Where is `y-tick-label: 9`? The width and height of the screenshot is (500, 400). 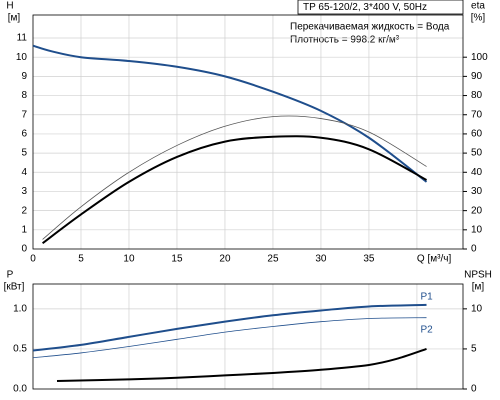 y-tick-label: 9 is located at coordinates (24, 76).